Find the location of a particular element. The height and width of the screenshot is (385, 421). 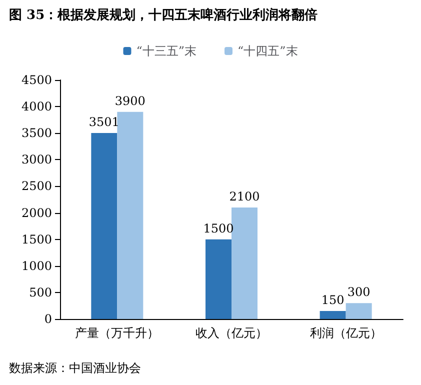

data-label: 3501 is located at coordinates (104, 122).